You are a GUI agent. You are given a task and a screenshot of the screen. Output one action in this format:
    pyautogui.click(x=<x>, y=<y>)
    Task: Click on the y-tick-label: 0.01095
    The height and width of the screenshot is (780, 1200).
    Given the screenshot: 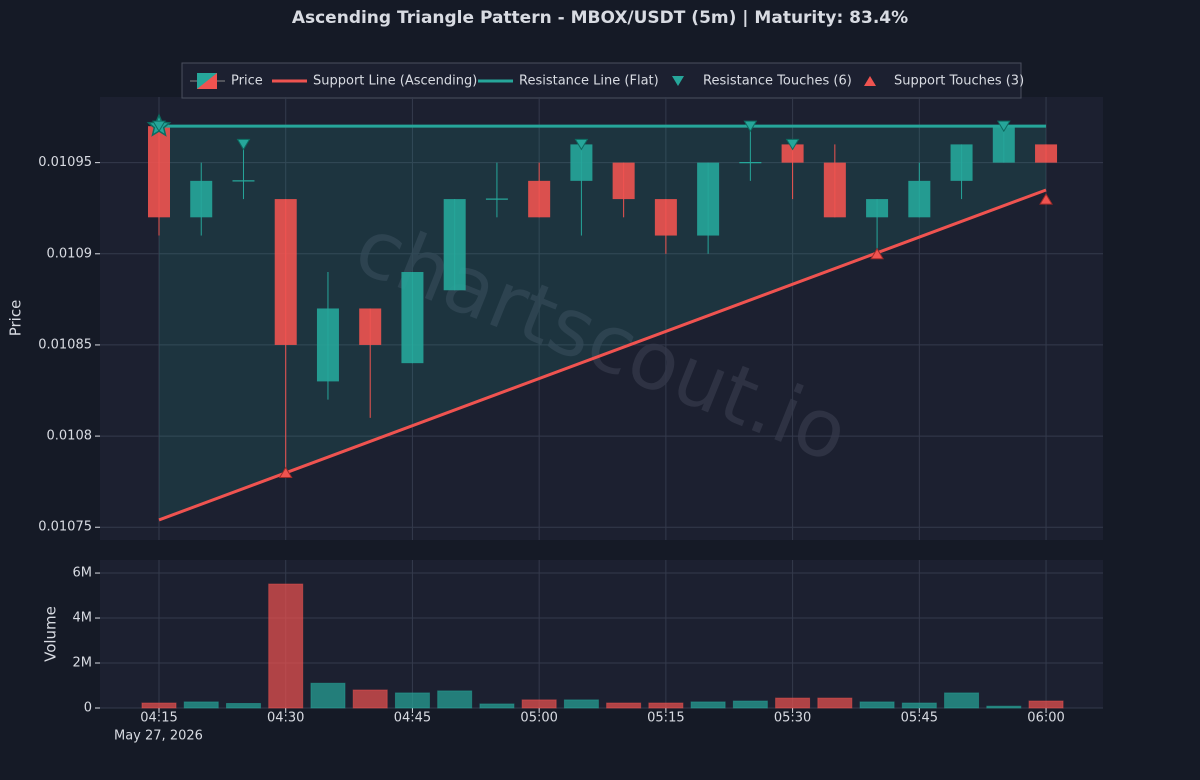 What is the action you would take?
    pyautogui.click(x=65, y=162)
    